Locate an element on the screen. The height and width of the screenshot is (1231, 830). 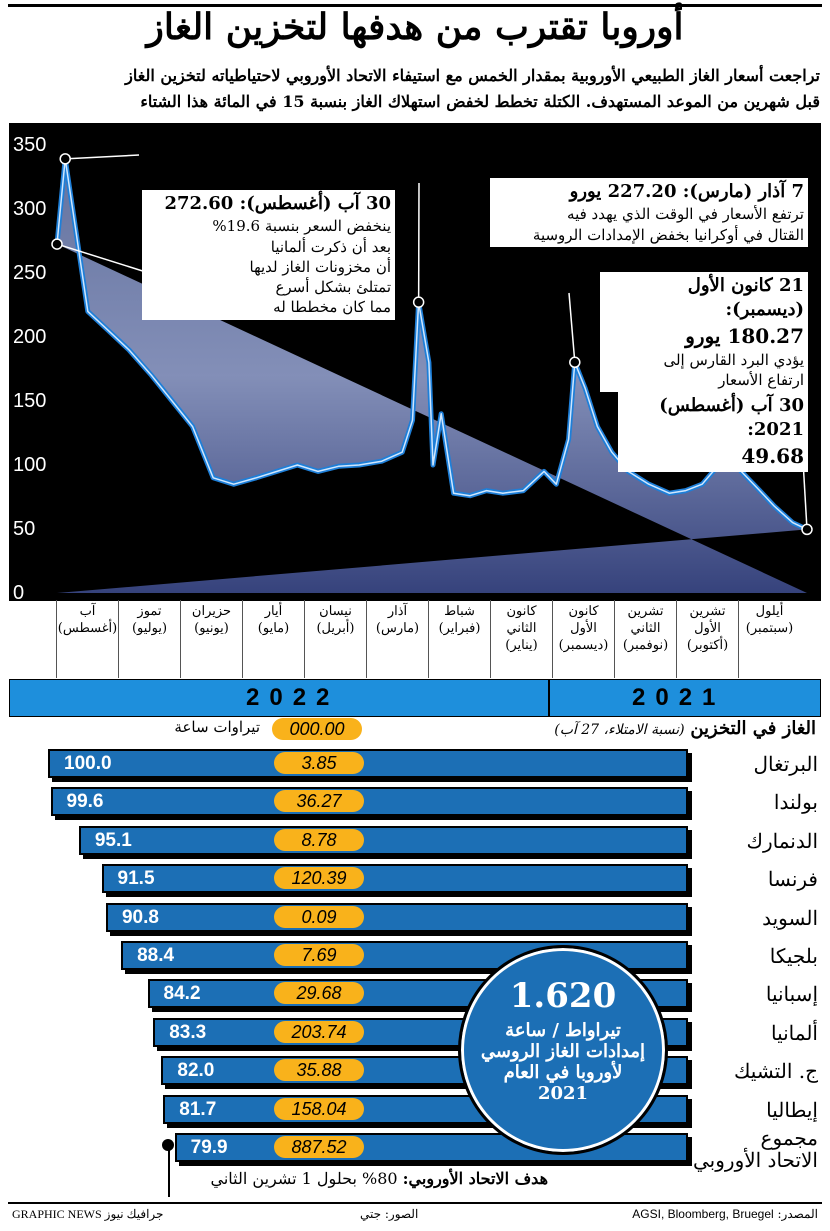
storage-twh-0: 3.85 is located at coordinates (319, 763).